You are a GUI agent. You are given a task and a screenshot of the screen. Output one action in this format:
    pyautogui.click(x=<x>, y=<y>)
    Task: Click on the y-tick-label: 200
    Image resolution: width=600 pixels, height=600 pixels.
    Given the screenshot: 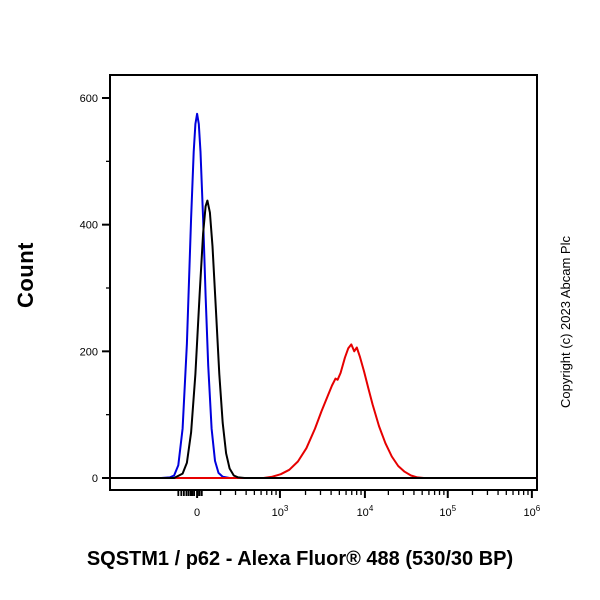 What is the action you would take?
    pyautogui.click(x=89, y=352)
    